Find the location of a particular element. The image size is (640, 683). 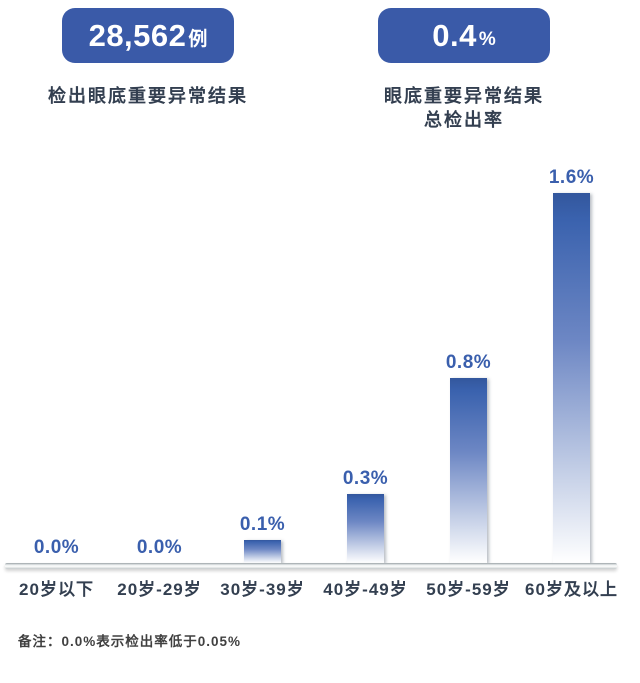

x-axis-label: 30岁-39岁 is located at coordinates (262, 589).